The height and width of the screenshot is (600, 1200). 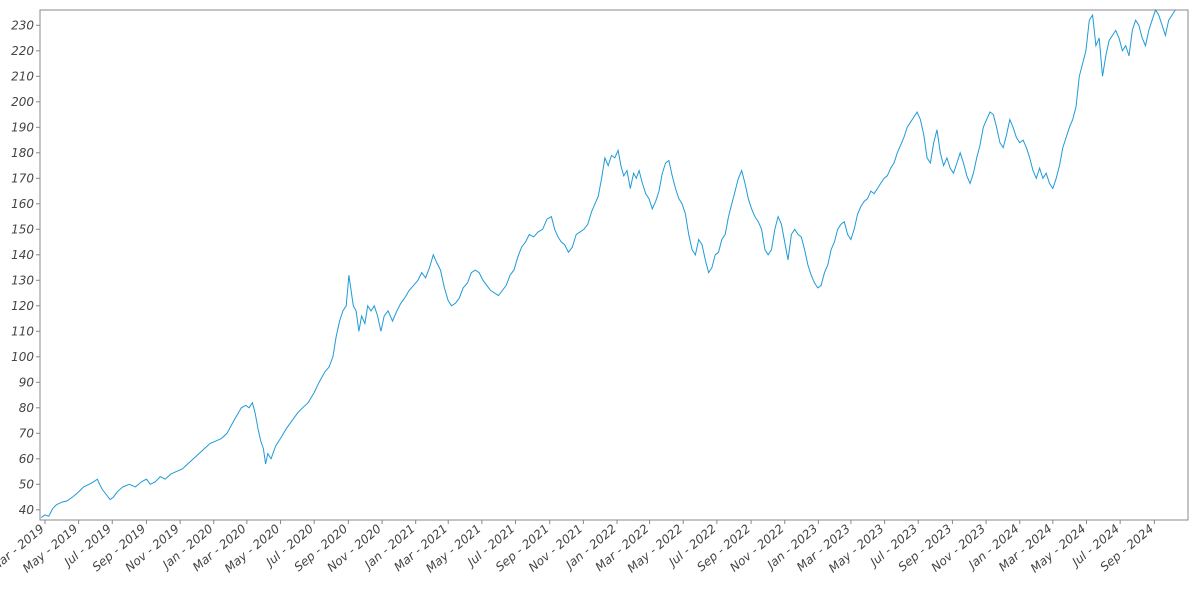 What do you see at coordinates (22, 306) in the screenshot?
I see `y-tick-label: 120` at bounding box center [22, 306].